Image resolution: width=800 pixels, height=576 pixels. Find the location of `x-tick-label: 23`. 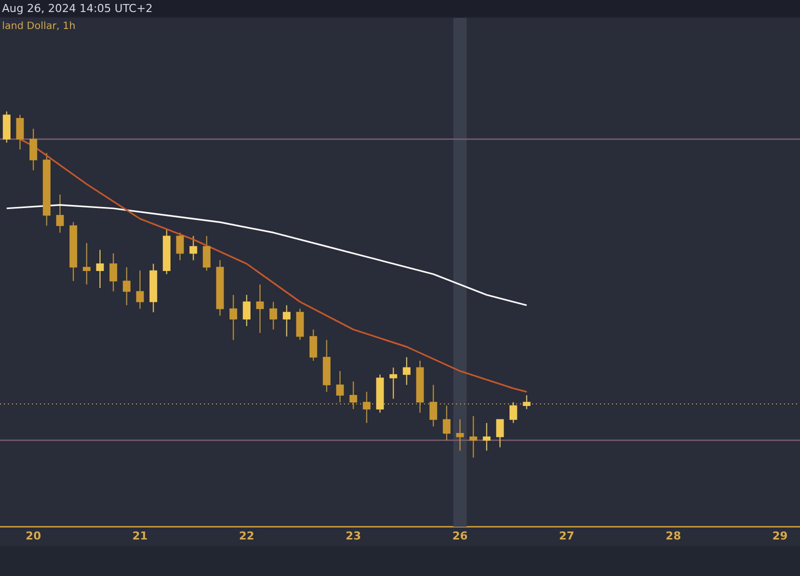

x-tick-label: 23 is located at coordinates (353, 535).